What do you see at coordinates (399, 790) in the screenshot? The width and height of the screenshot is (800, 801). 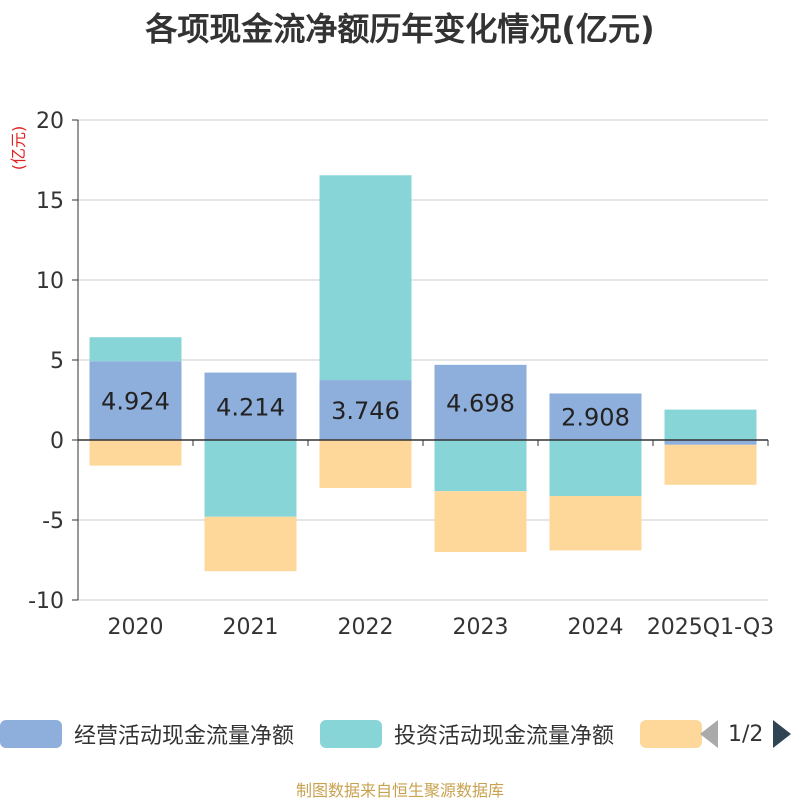 I see `source-note: 制图数据来自恒生聚源数据库` at bounding box center [399, 790].